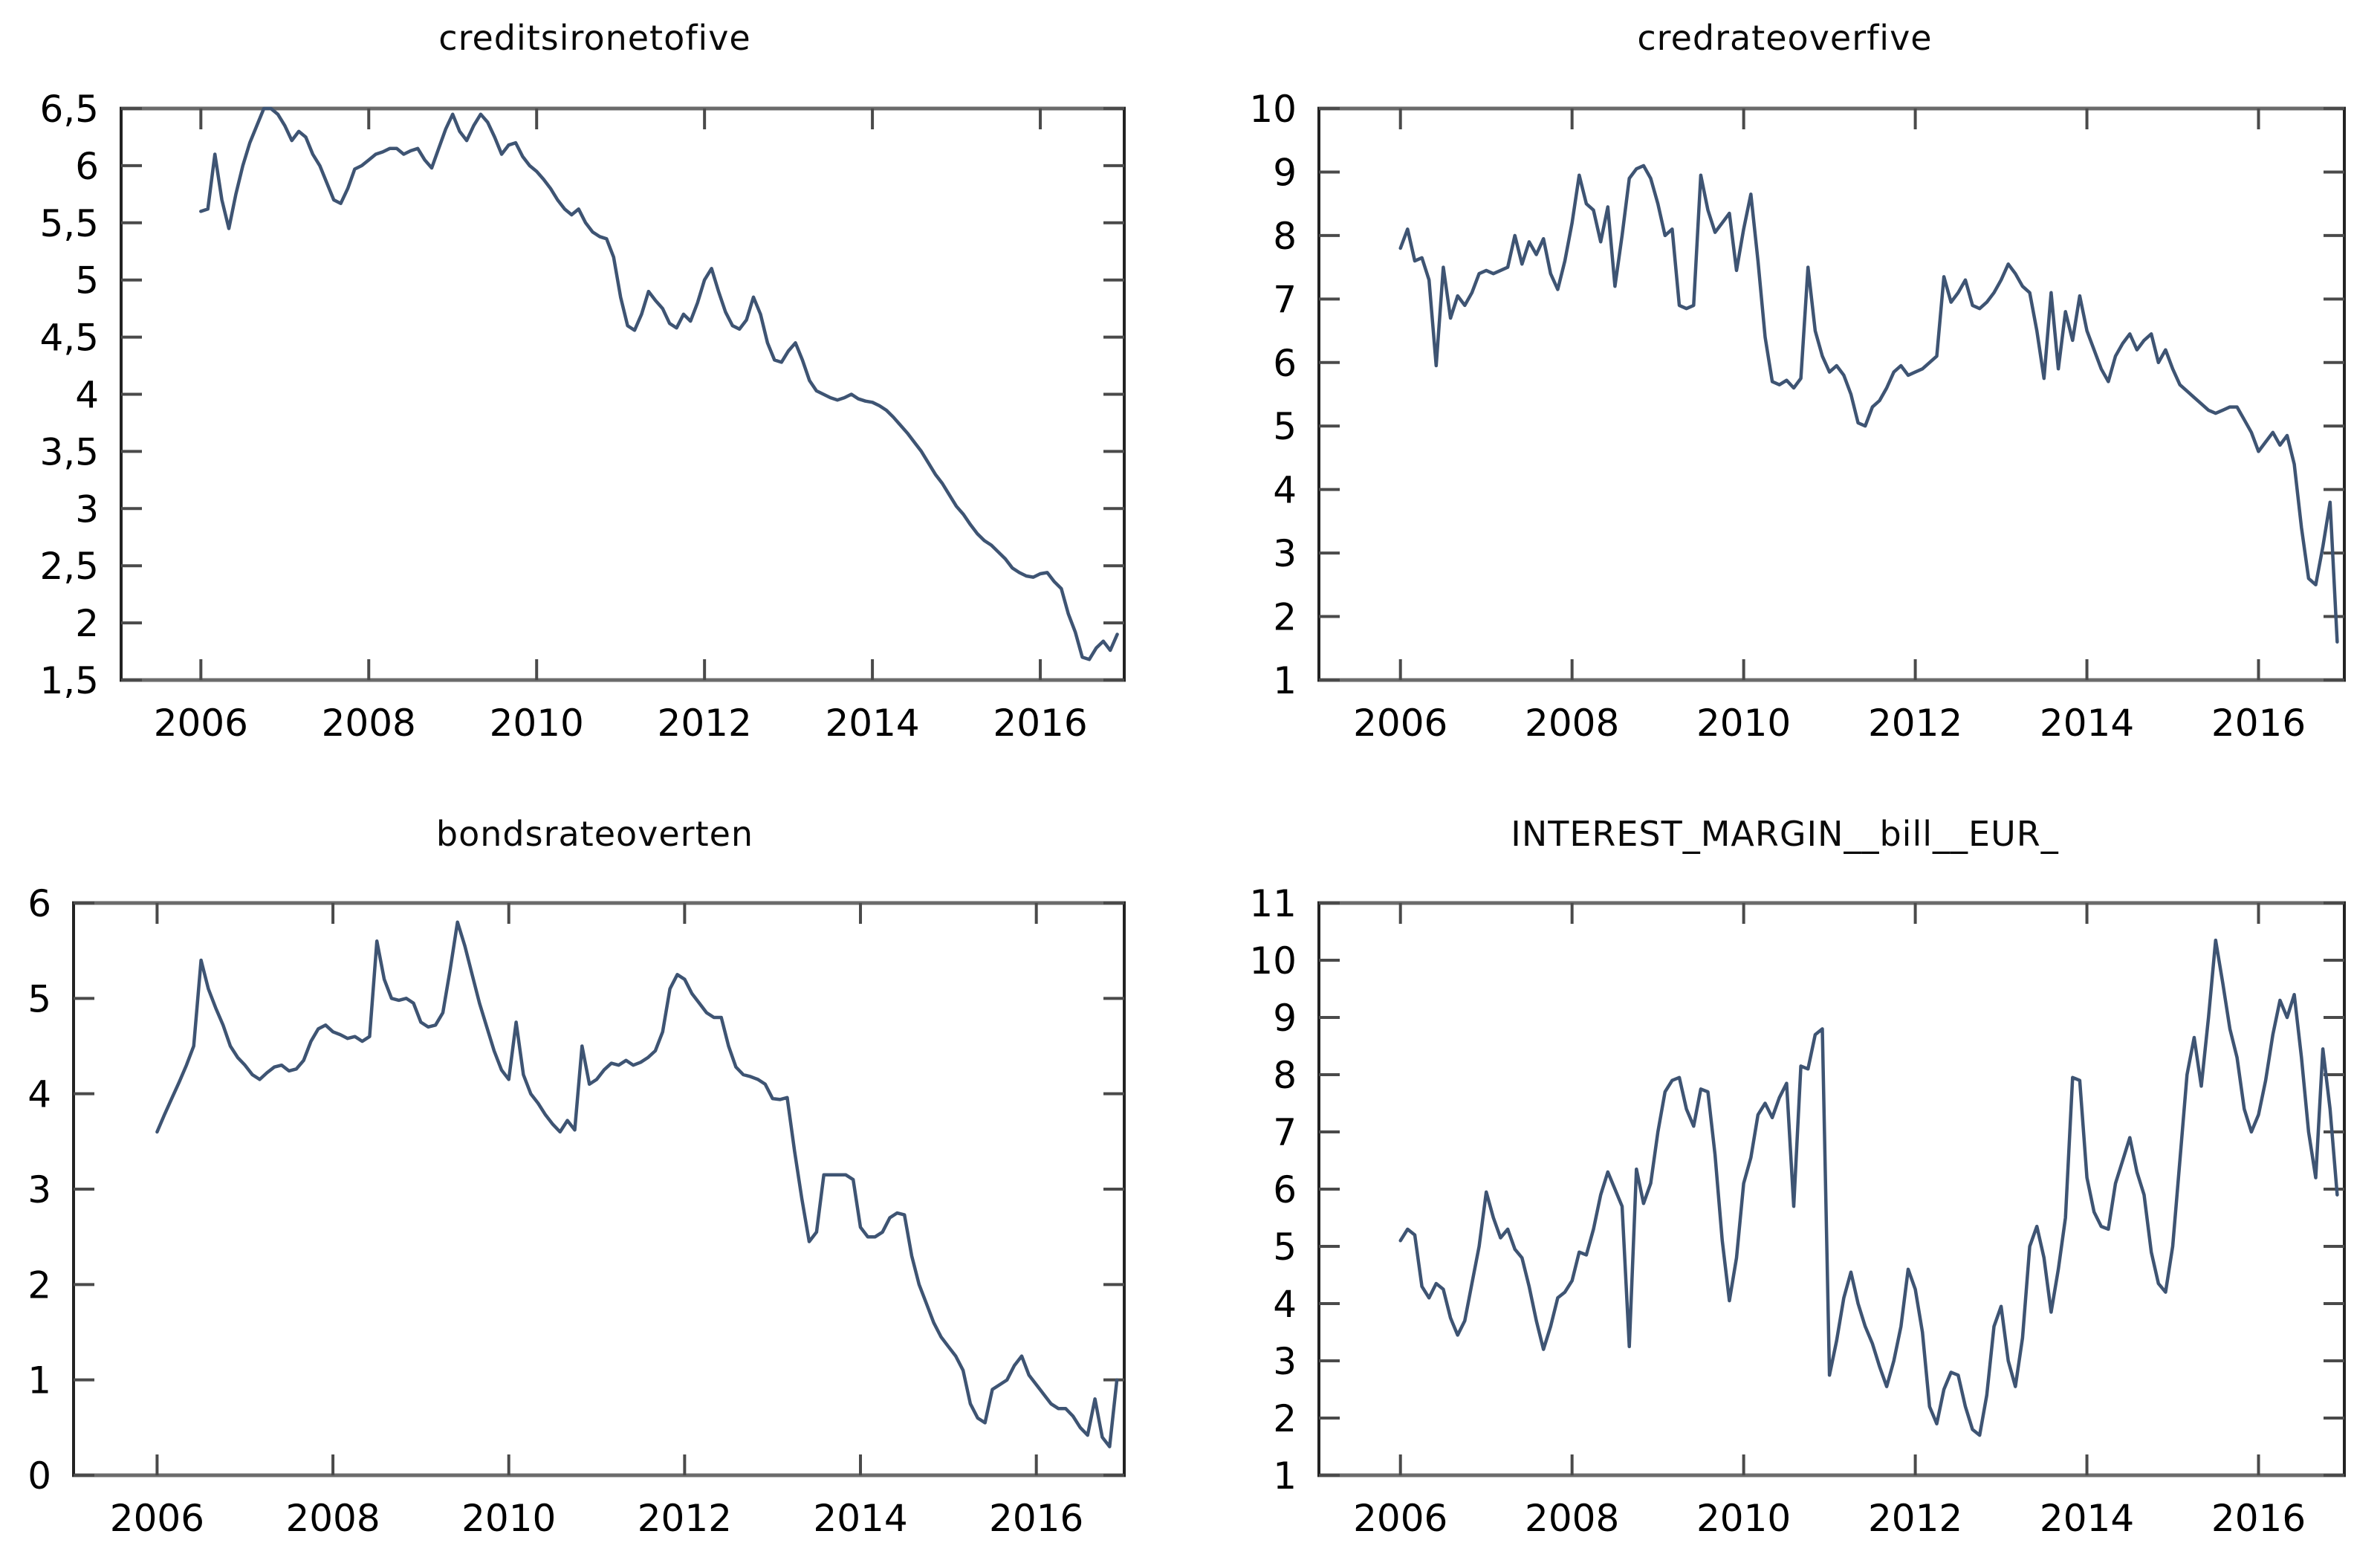  I want to click on y-tick-label: 3,5, so click(69, 451).